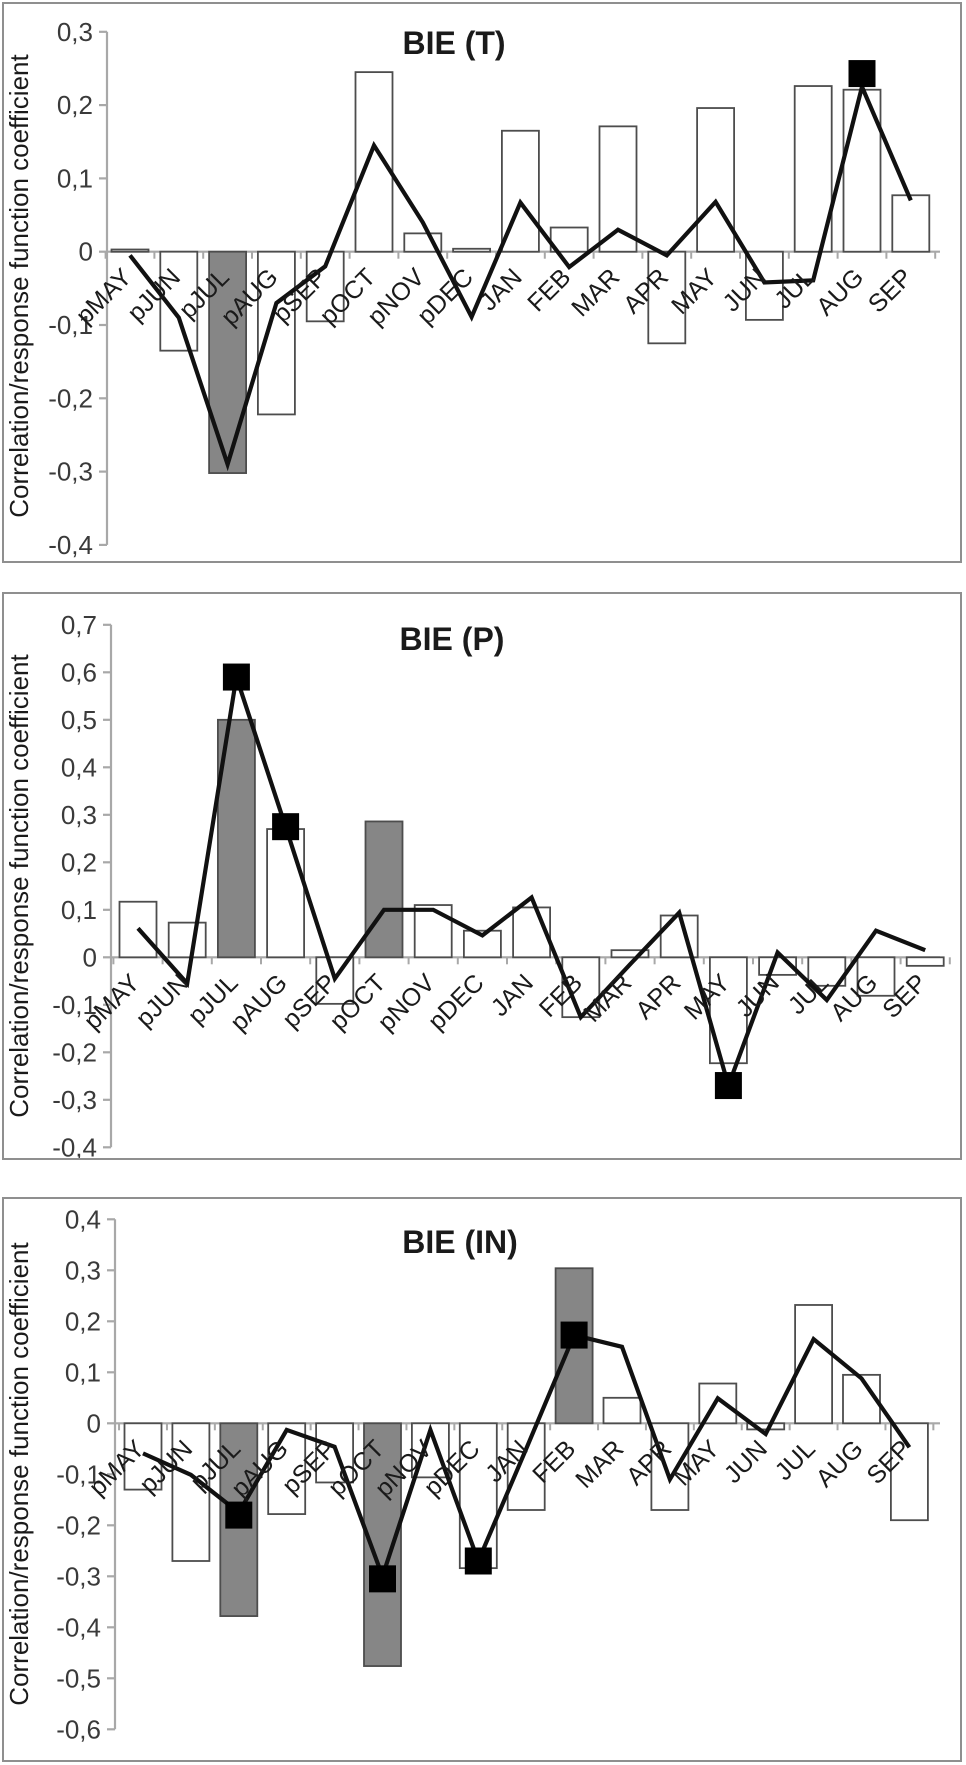 The height and width of the screenshot is (1765, 966). What do you see at coordinates (78, 1678) in the screenshot?
I see `y-tick-label: -0,5` at bounding box center [78, 1678].